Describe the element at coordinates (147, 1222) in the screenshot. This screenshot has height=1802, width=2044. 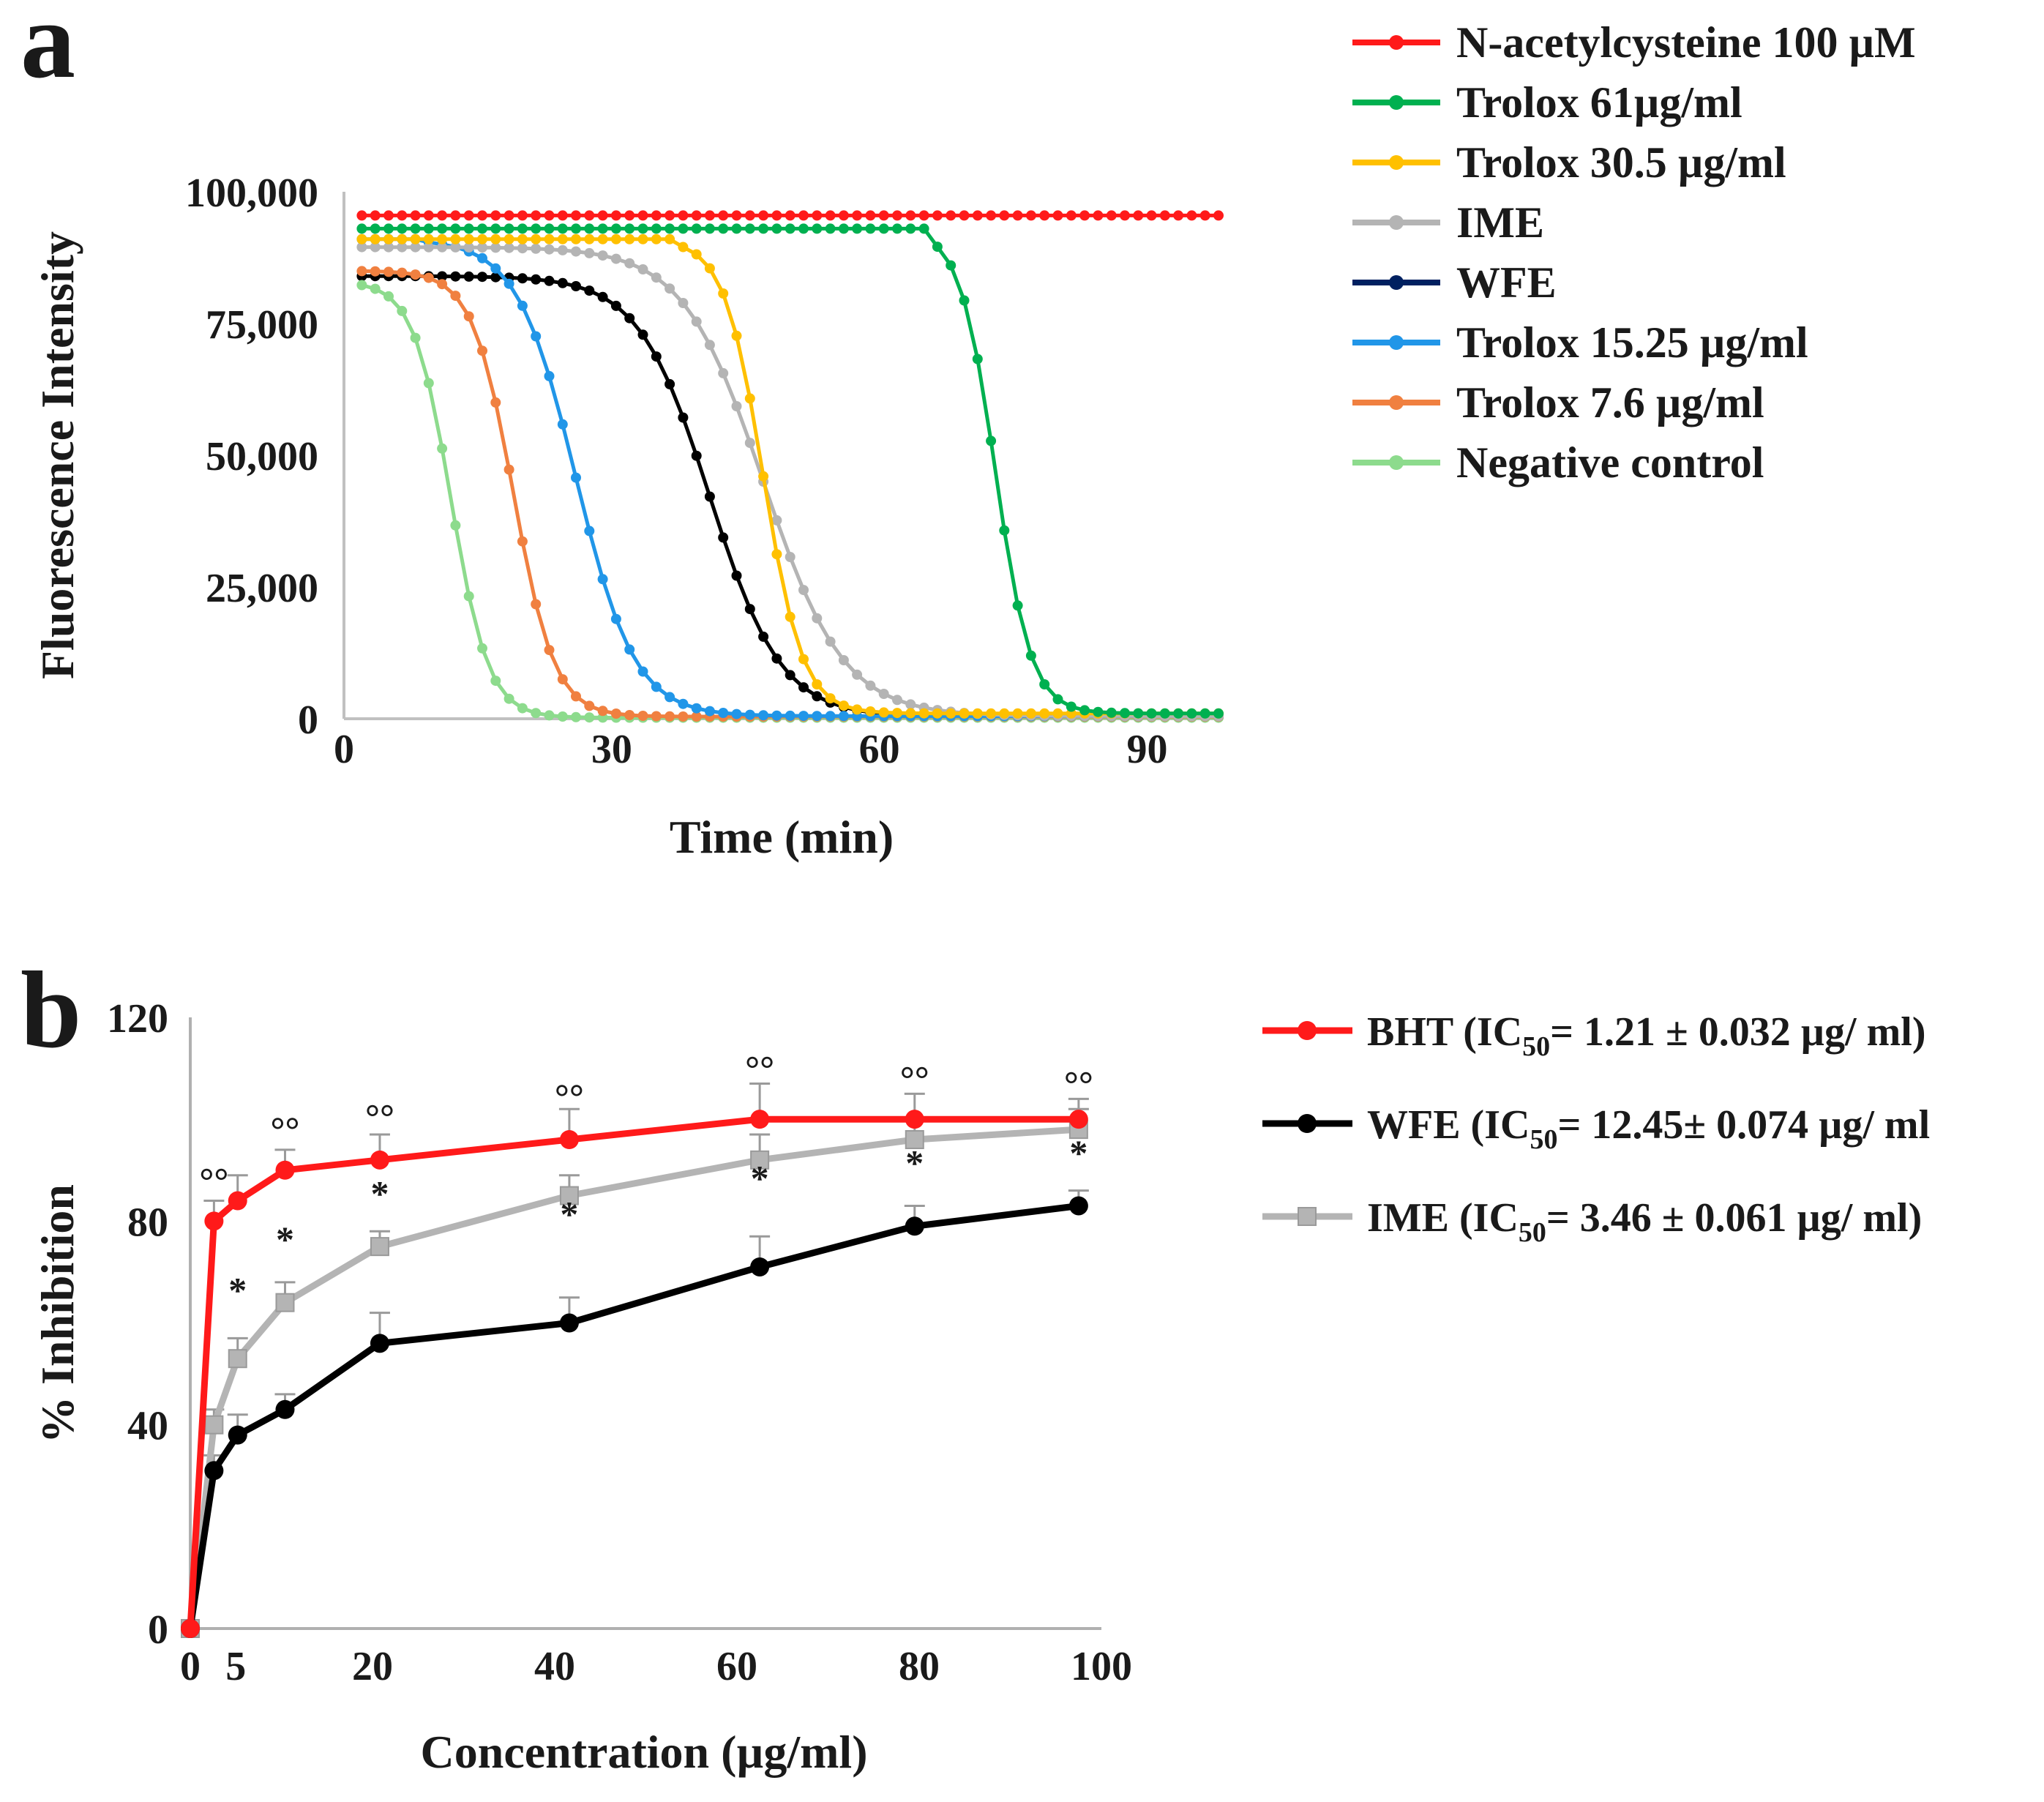
I see `panel-b-y-tick-label: 80` at that location.